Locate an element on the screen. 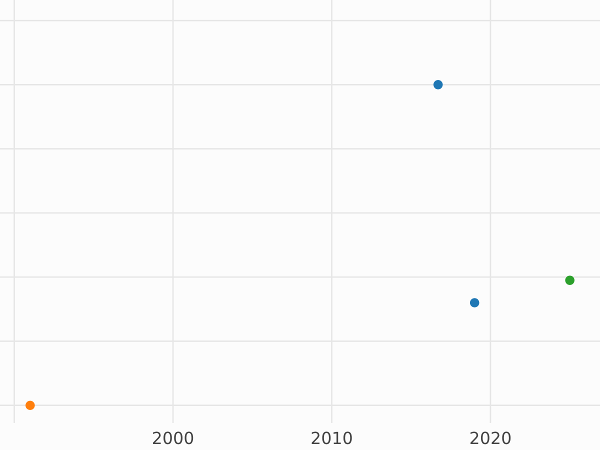 The width and height of the screenshot is (600, 450). x-tick-label: 2010 is located at coordinates (332, 438).